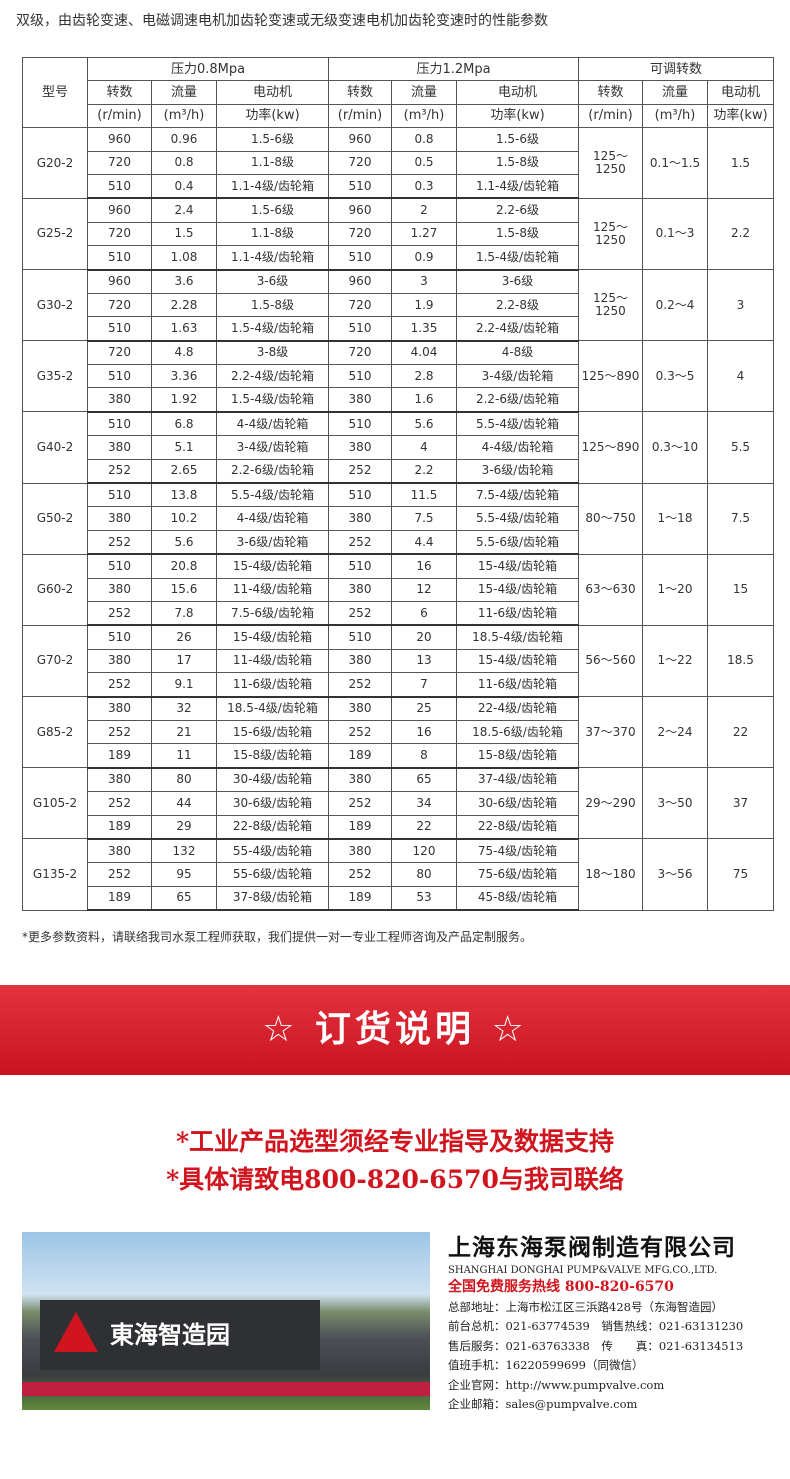 The width and height of the screenshot is (790, 1479). I want to click on table-row: 252 7.8 7.5-6级/齿轮箱 252 6 11-6级/齿轮箱, so click(398, 613).